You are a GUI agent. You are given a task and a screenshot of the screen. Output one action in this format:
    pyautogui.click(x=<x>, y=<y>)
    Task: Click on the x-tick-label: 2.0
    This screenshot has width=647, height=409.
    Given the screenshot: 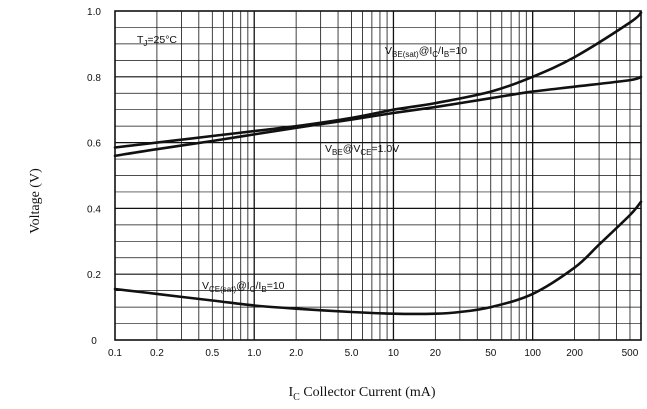 What is the action you would take?
    pyautogui.click(x=296, y=353)
    